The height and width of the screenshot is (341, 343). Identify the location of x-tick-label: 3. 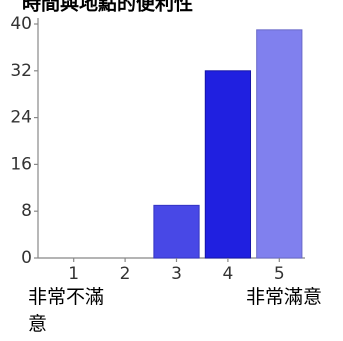
(176, 274).